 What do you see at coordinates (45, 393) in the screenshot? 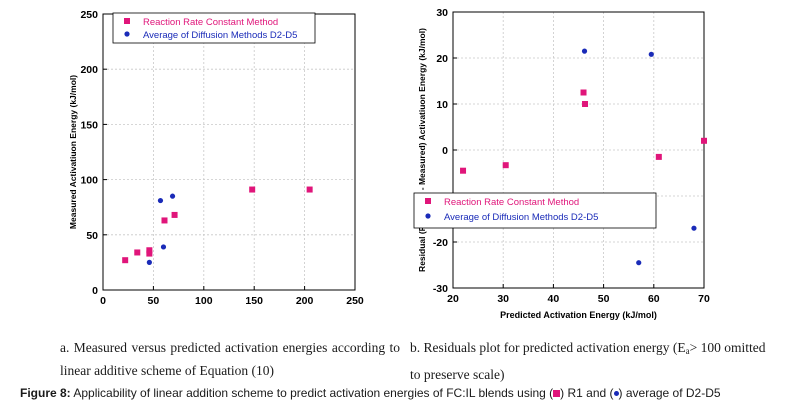
I see `figure-label: Figure 8:` at bounding box center [45, 393].